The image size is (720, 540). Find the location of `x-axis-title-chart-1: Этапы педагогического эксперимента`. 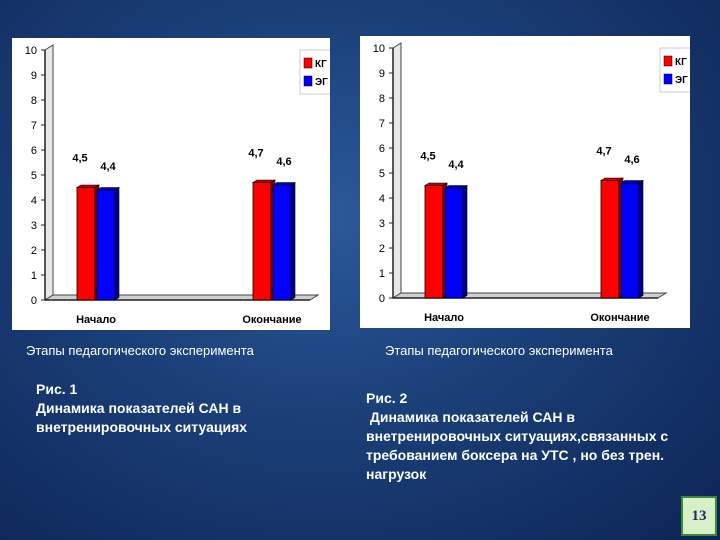

x-axis-title-chart-1: Этапы педагогического эксперимента is located at coordinates (140, 350).